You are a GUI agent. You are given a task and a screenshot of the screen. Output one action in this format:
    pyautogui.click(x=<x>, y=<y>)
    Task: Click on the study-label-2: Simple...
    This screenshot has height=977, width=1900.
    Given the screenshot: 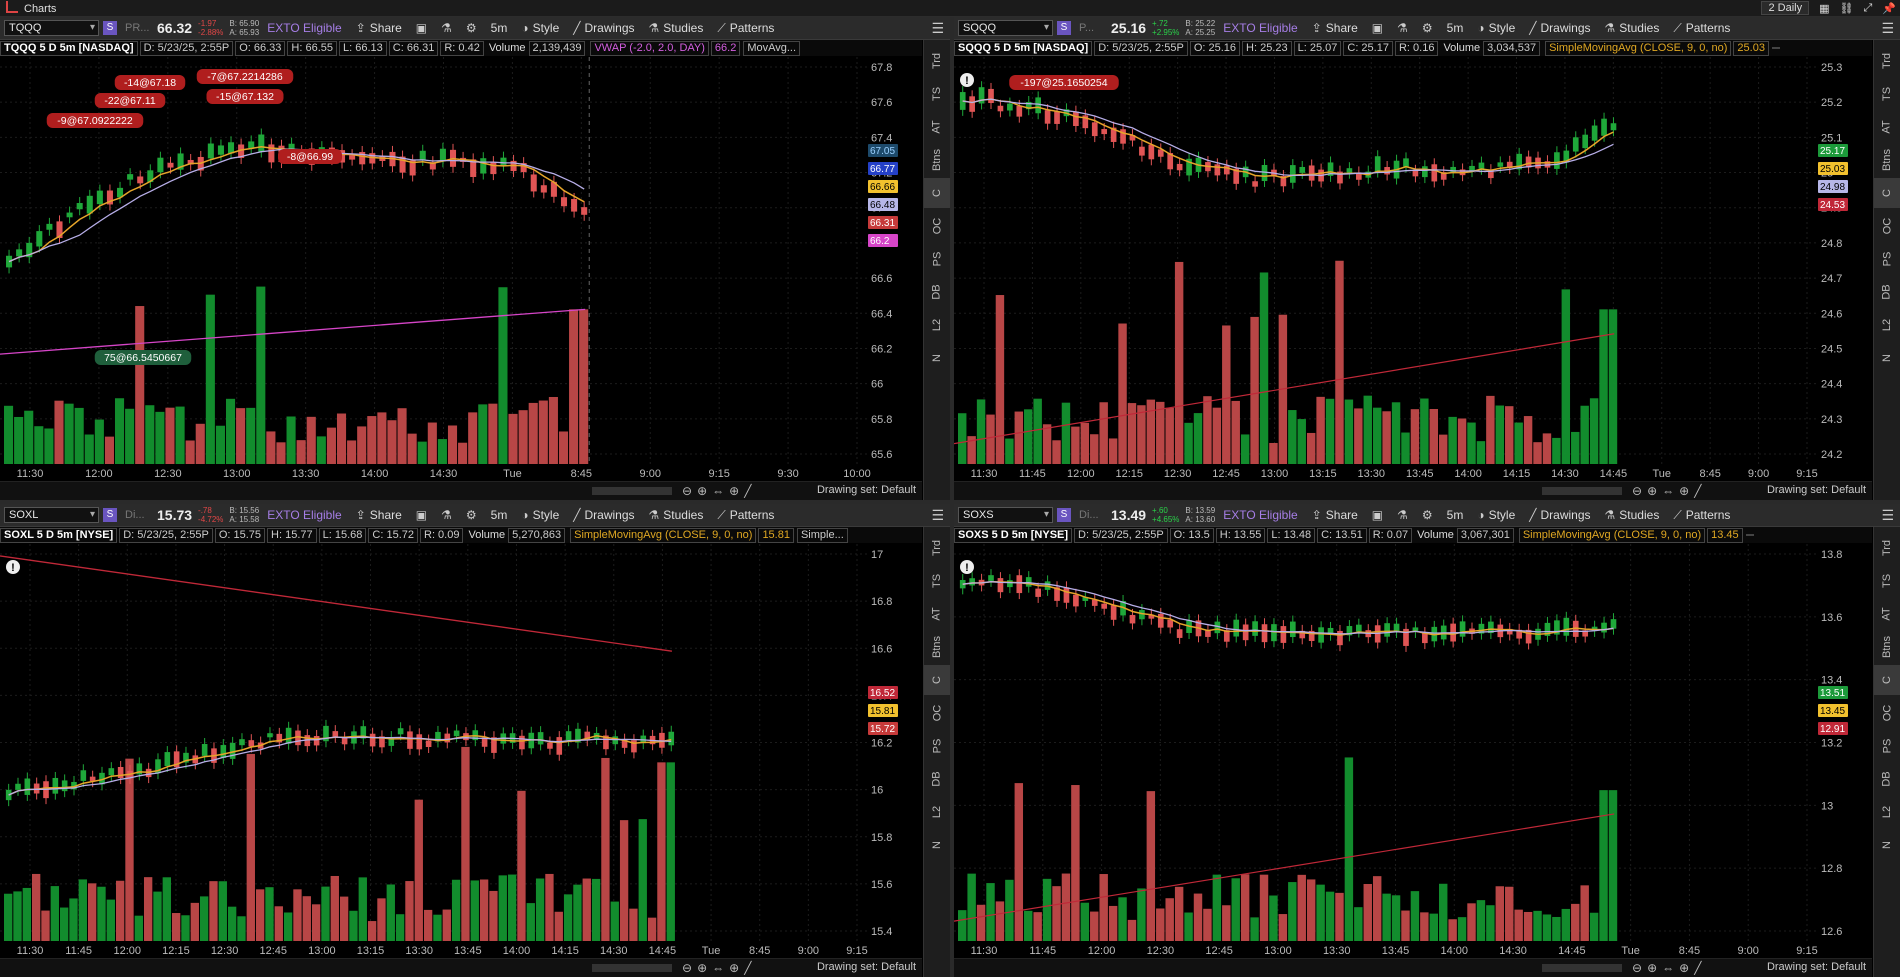 What is the action you would take?
    pyautogui.click(x=822, y=535)
    